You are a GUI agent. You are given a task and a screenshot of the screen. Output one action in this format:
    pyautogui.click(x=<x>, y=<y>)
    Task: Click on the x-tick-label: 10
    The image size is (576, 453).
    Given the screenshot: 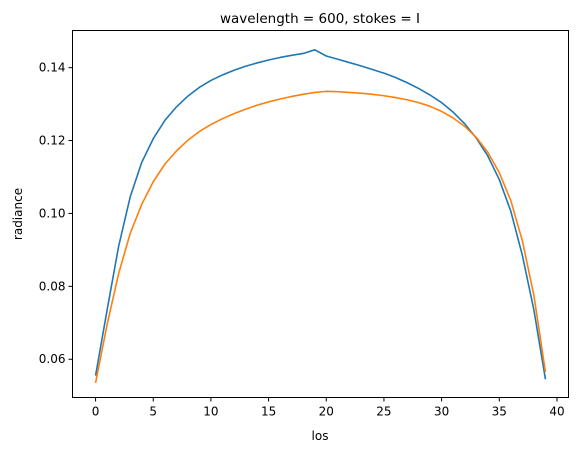 What is the action you would take?
    pyautogui.click(x=210, y=412)
    